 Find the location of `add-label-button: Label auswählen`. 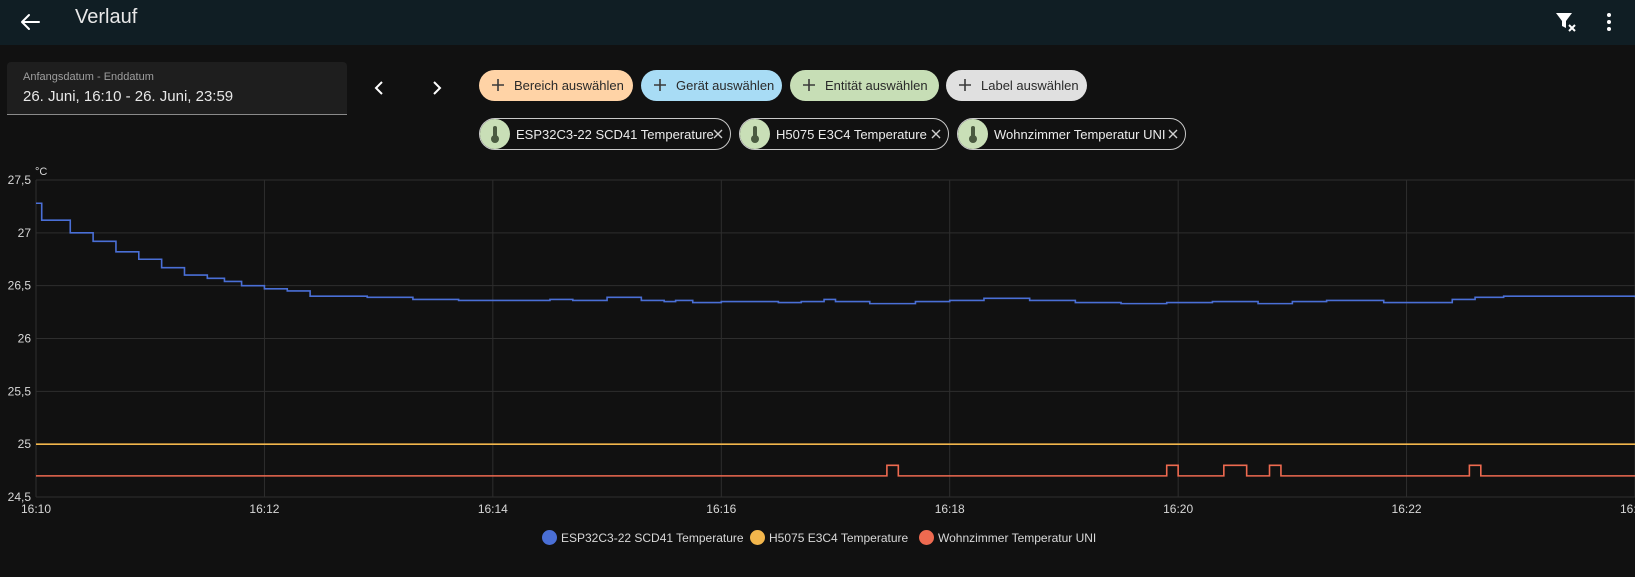

add-label-button: Label auswählen is located at coordinates (1016, 85).